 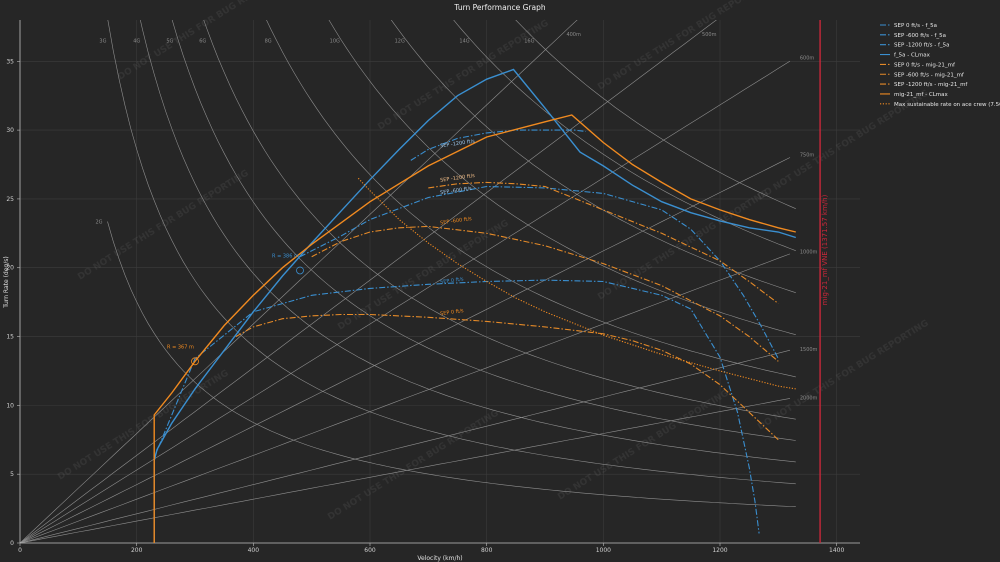 I want to click on radius-label: 600m, so click(x=807, y=58).